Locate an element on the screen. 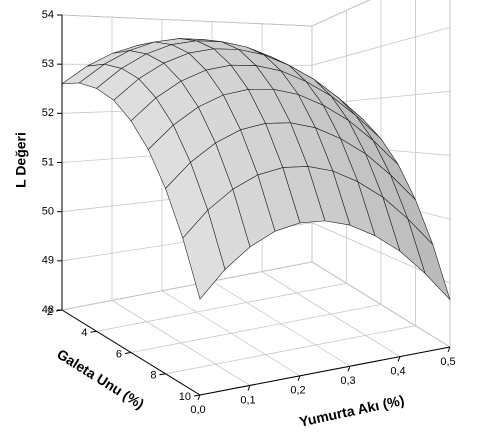 Image resolution: width=484 pixels, height=441 pixels. y-tick-label: 6 is located at coordinates (119, 354).